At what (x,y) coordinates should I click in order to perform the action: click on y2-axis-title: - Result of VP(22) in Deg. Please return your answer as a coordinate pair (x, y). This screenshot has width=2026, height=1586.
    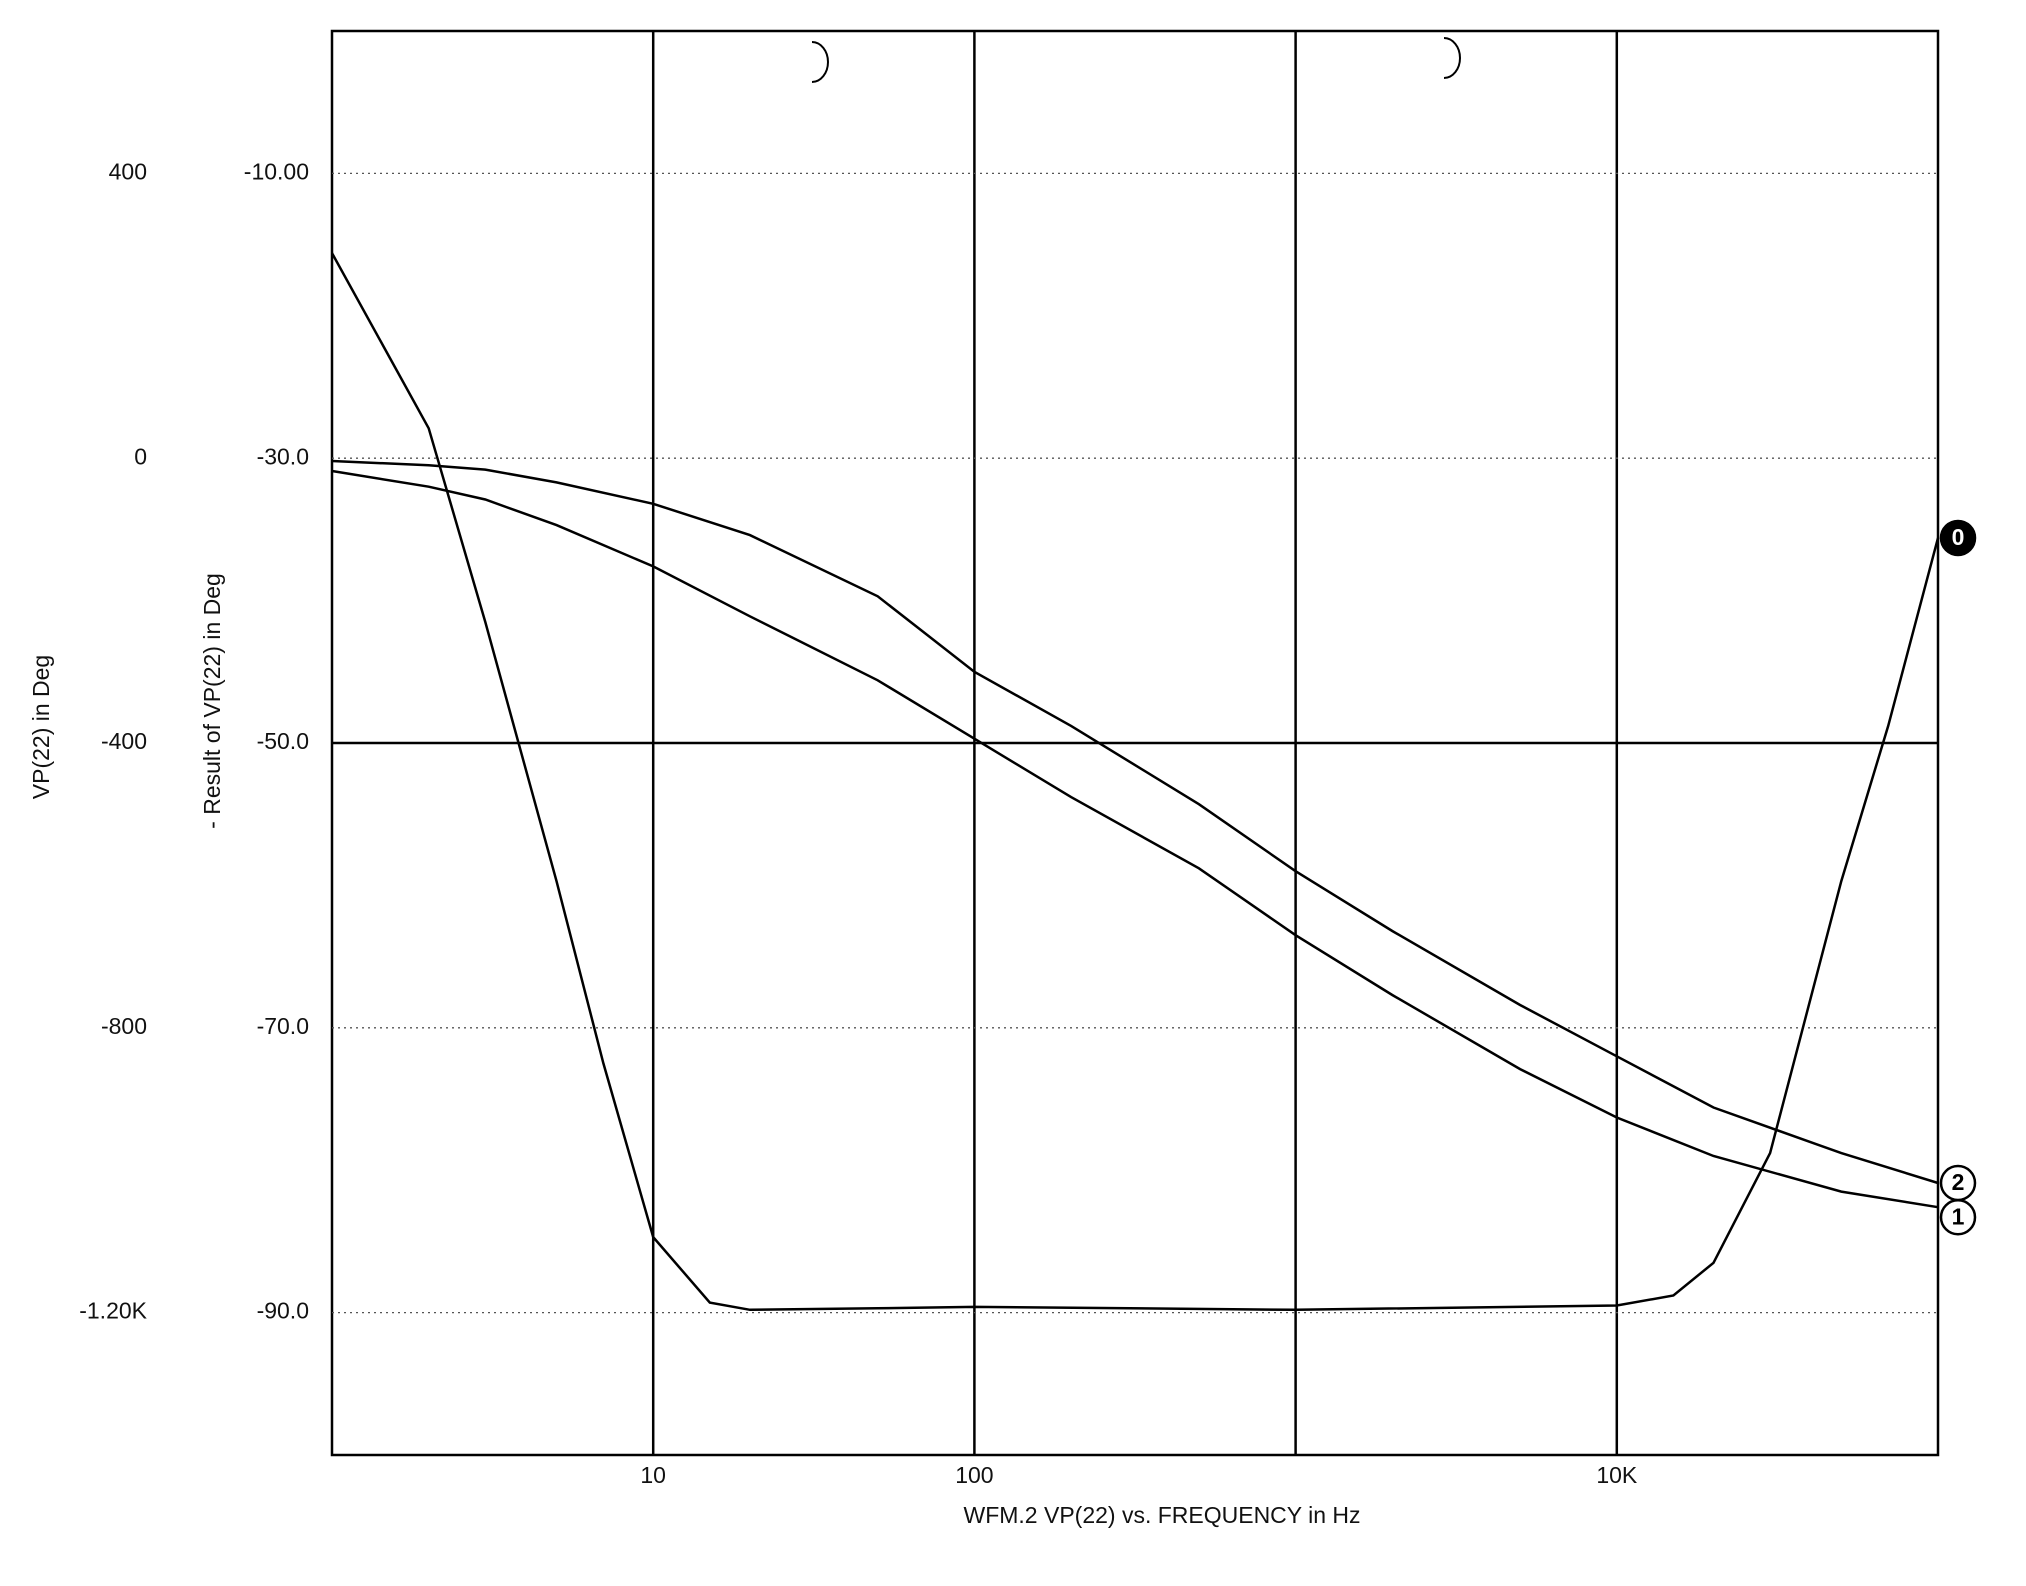
    Looking at the image, I should click on (212, 701).